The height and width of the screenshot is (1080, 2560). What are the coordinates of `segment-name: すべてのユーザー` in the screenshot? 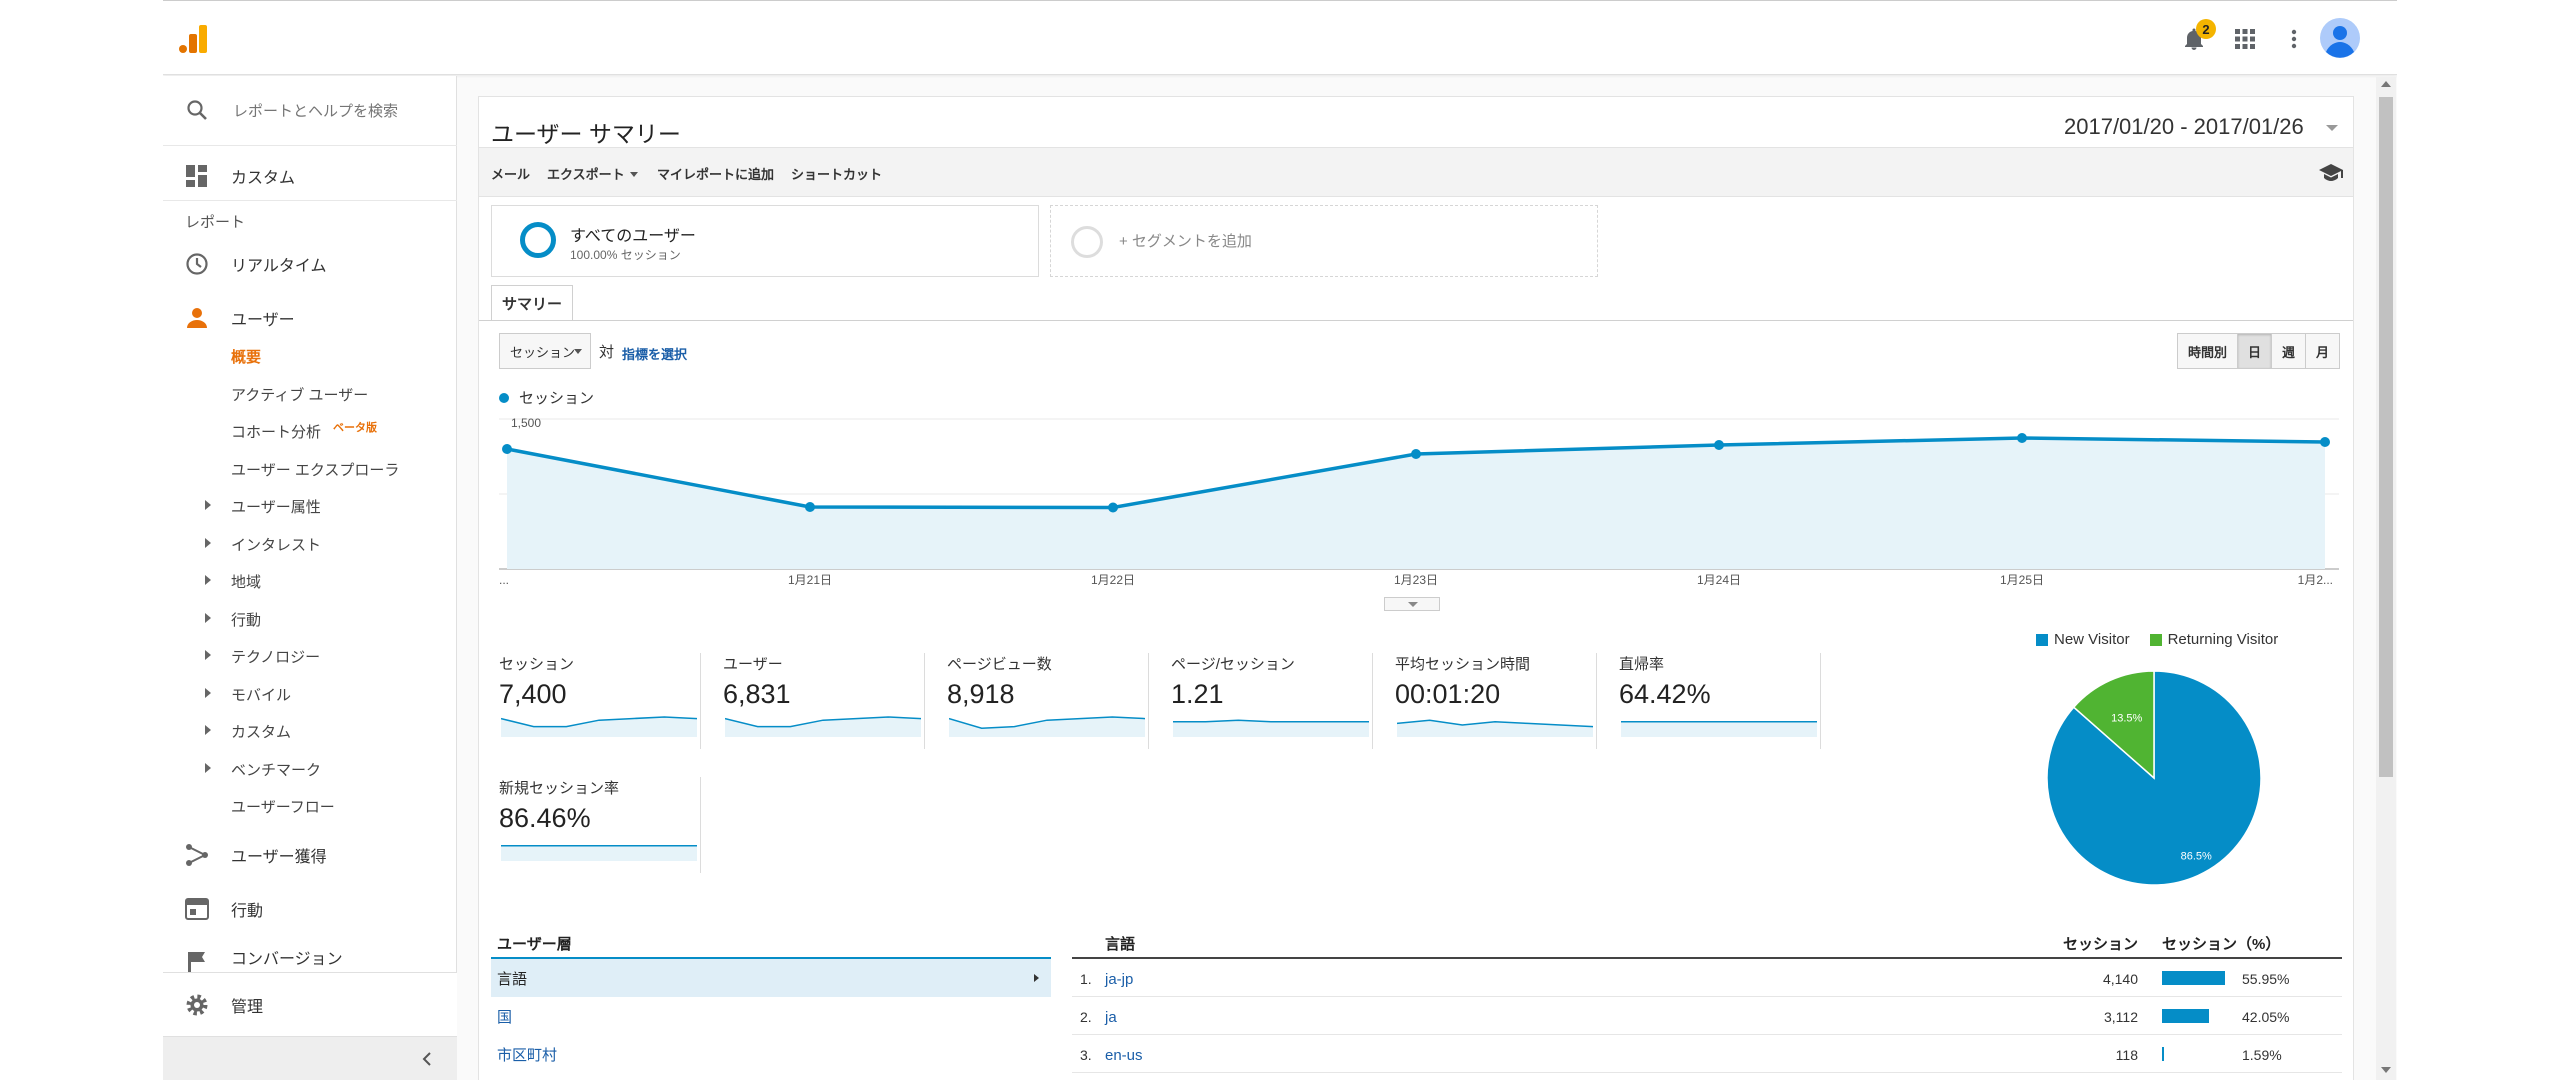 It's located at (633, 236).